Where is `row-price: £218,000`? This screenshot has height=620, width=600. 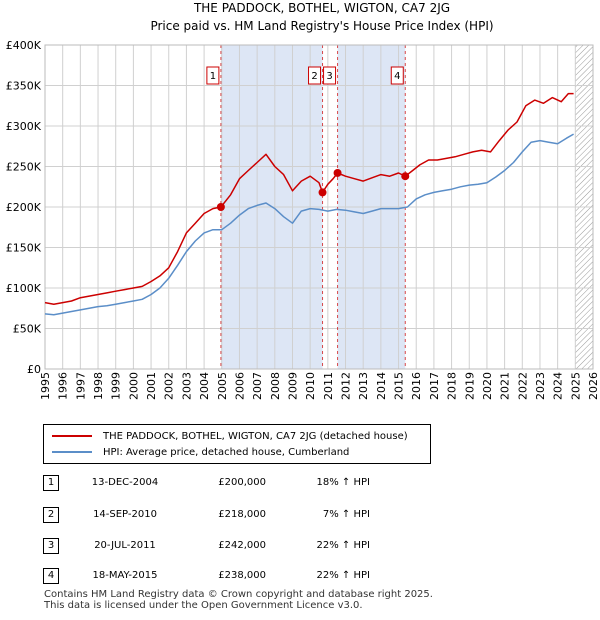
row-price: £218,000 is located at coordinates (242, 514).